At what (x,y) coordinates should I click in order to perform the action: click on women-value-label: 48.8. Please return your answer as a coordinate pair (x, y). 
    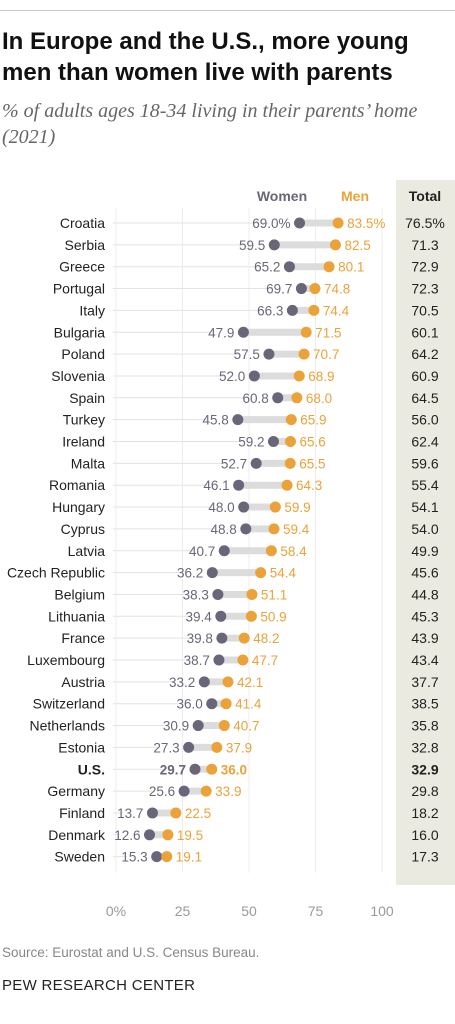
    Looking at the image, I should click on (224, 529).